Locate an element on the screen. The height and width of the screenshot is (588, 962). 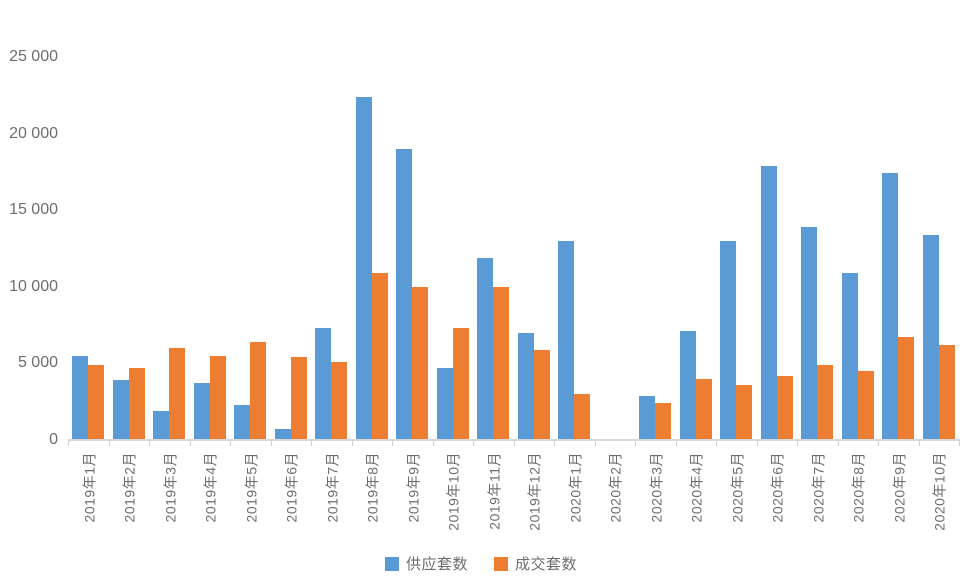
x-label-cell: 2019年6月 is located at coordinates (291, 494).